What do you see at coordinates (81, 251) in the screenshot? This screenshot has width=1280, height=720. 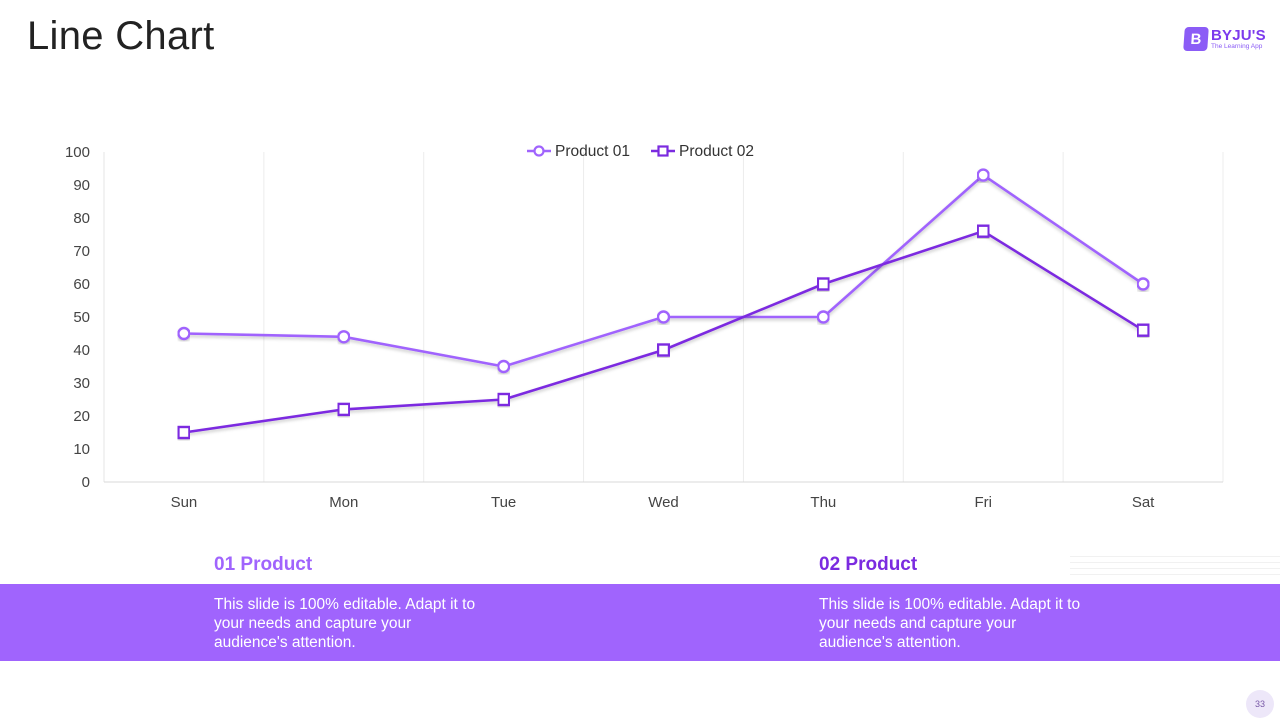 I see `y-tick-label: 70` at bounding box center [81, 251].